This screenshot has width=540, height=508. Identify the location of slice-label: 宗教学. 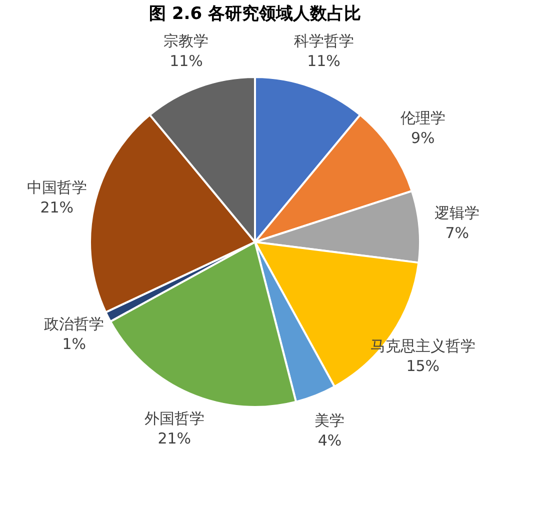
(186, 41).